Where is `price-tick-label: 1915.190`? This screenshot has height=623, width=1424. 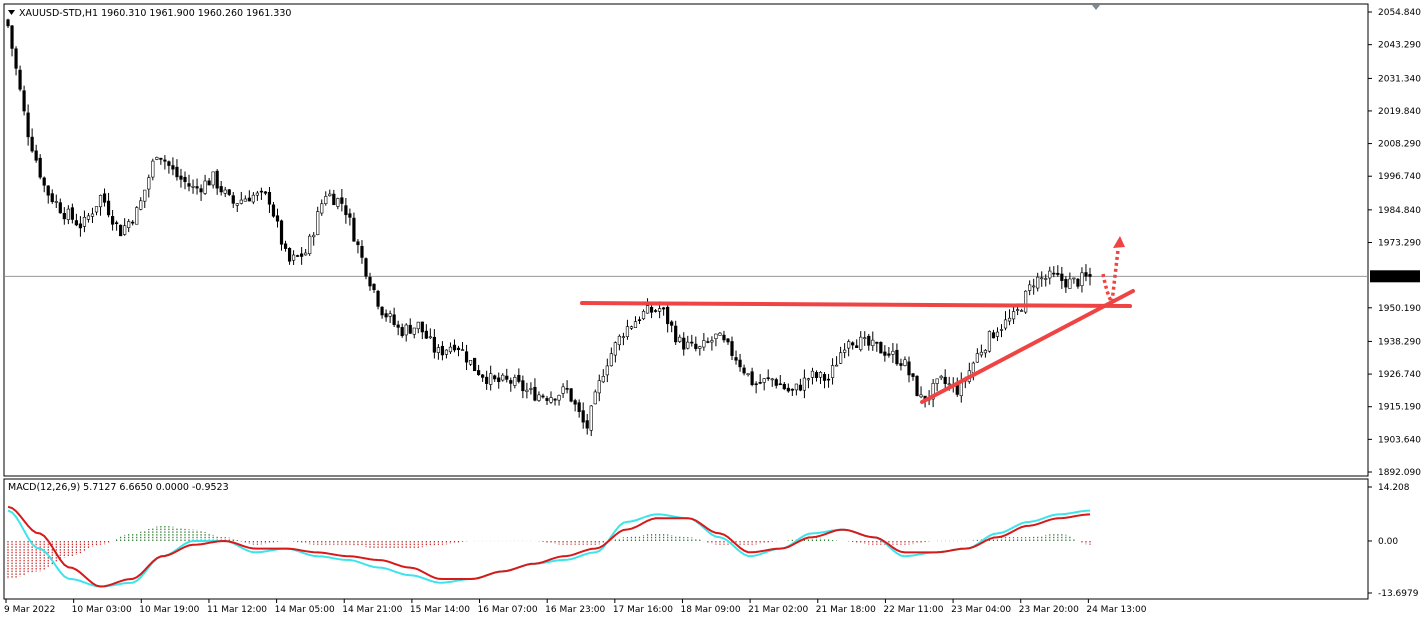 price-tick-label: 1915.190 is located at coordinates (1399, 408).